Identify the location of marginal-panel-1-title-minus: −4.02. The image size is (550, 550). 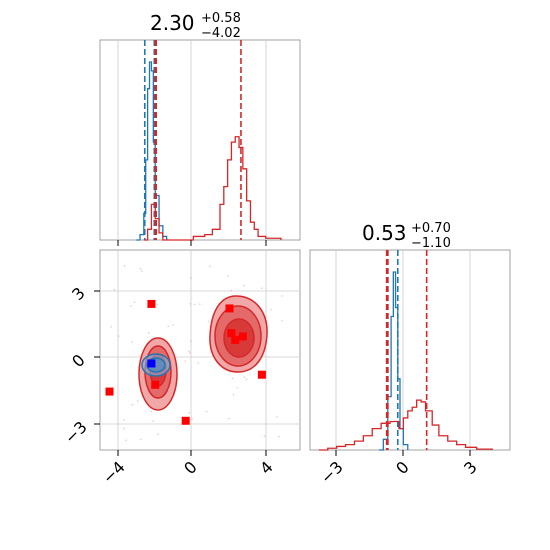
(221, 33).